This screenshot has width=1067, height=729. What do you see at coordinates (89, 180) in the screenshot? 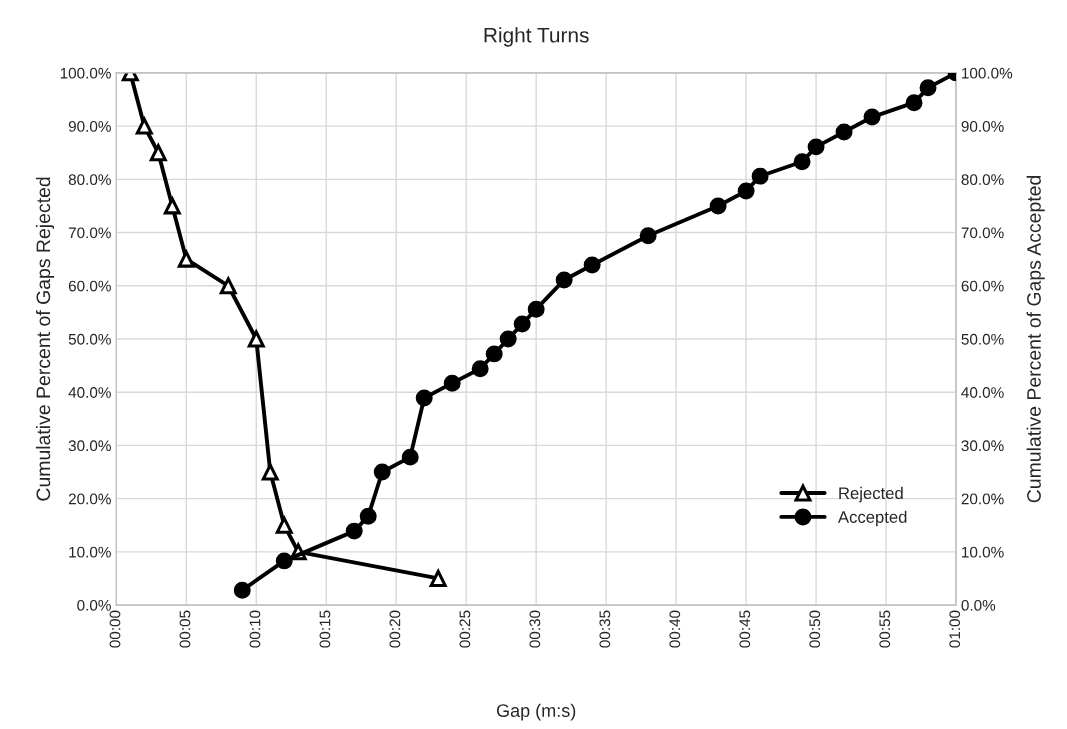
I see `y-tick-label: 80.0%` at bounding box center [89, 180].